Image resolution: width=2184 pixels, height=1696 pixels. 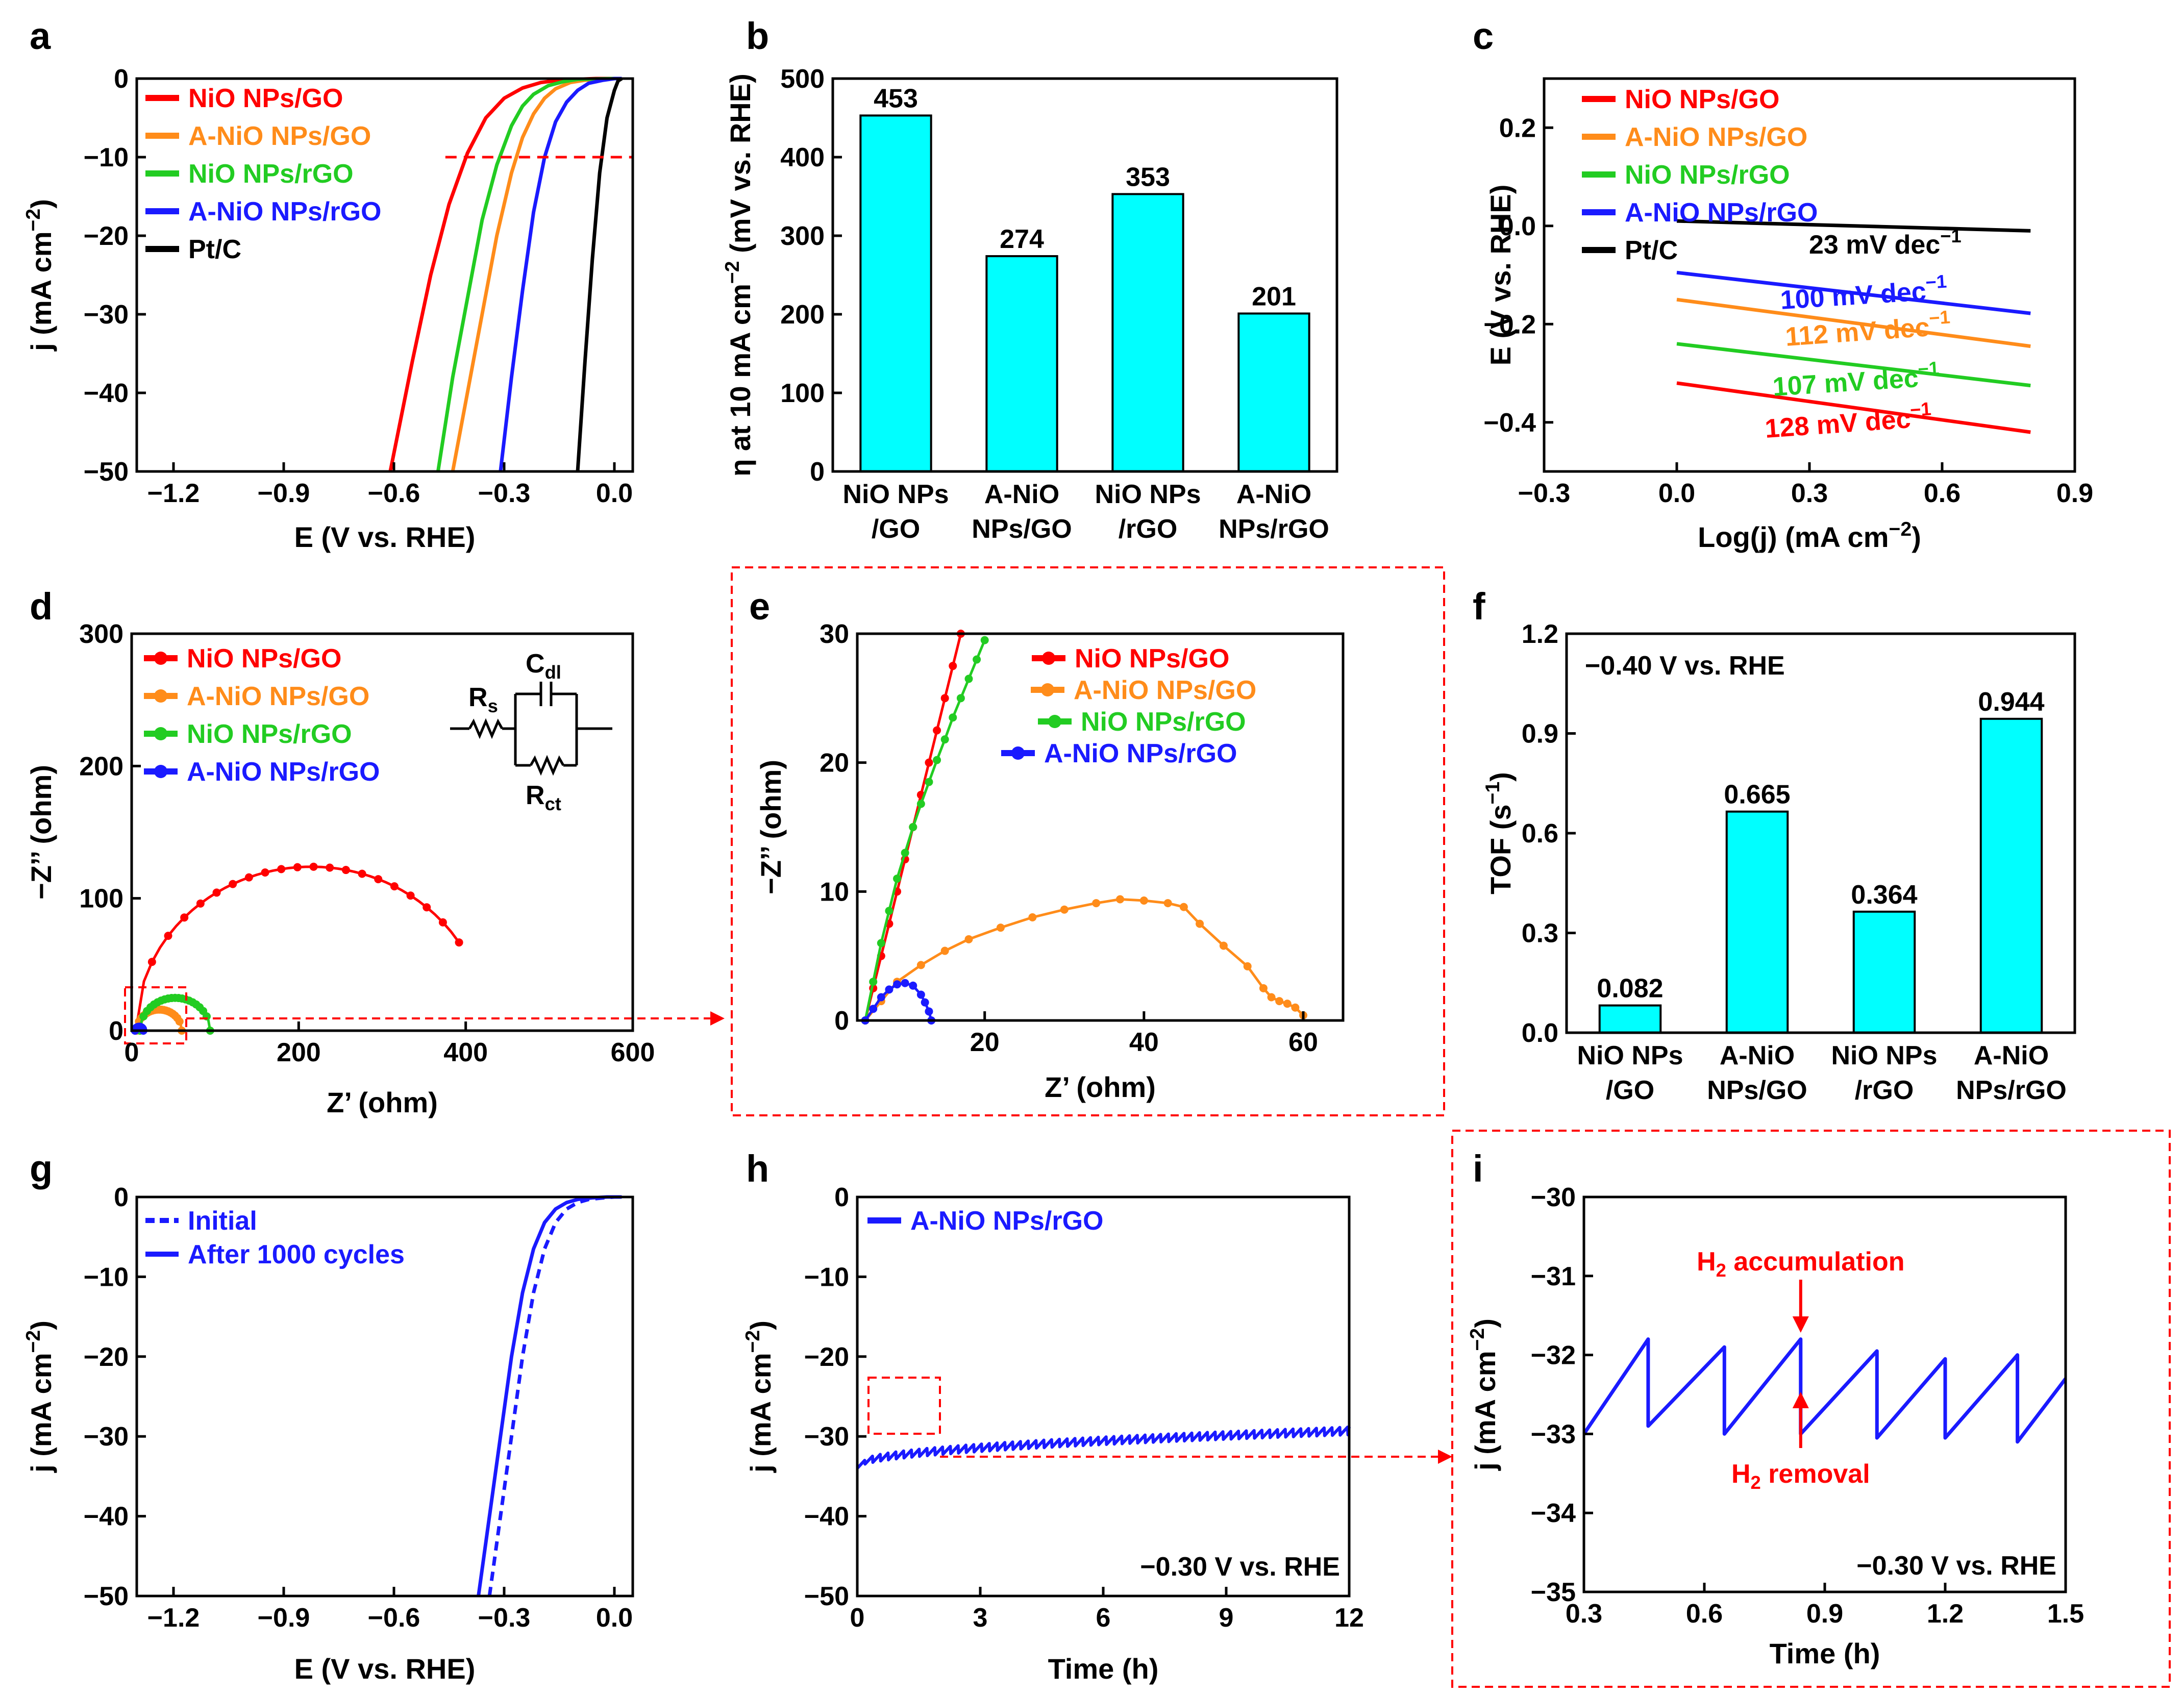 I want to click on x-axis-label: E (V vs. RHE), so click(x=385, y=537).